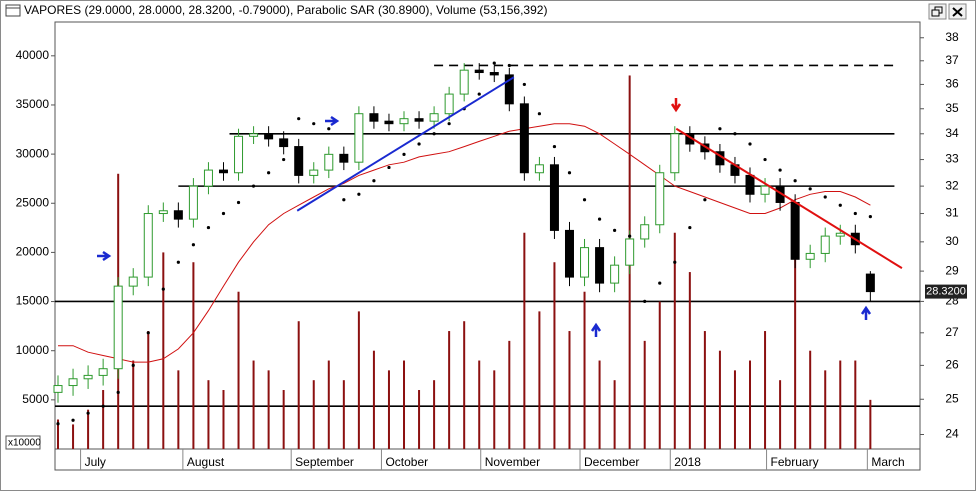 The image size is (976, 491). I want to click on y-tick-label: 30000, so click(33, 153).